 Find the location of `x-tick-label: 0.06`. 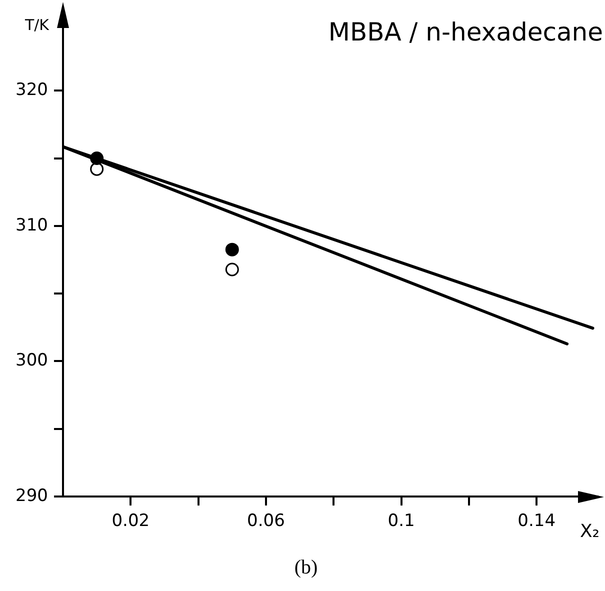

x-tick-label: 0.06 is located at coordinates (266, 521).